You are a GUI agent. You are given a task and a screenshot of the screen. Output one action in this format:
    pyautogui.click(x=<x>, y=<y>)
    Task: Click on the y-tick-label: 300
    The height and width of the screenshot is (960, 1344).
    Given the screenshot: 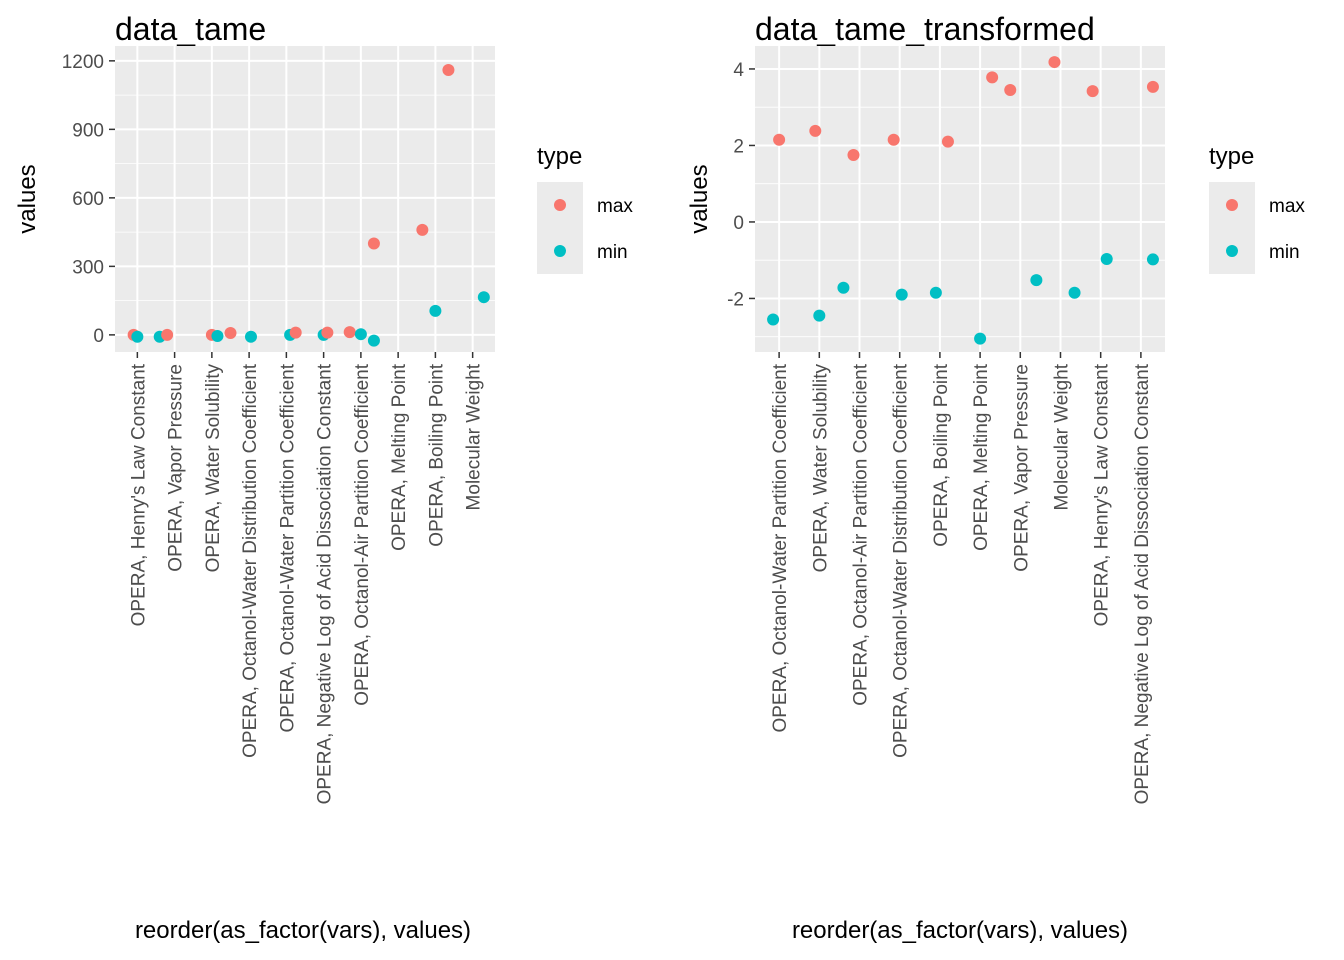 What is the action you would take?
    pyautogui.click(x=88, y=267)
    